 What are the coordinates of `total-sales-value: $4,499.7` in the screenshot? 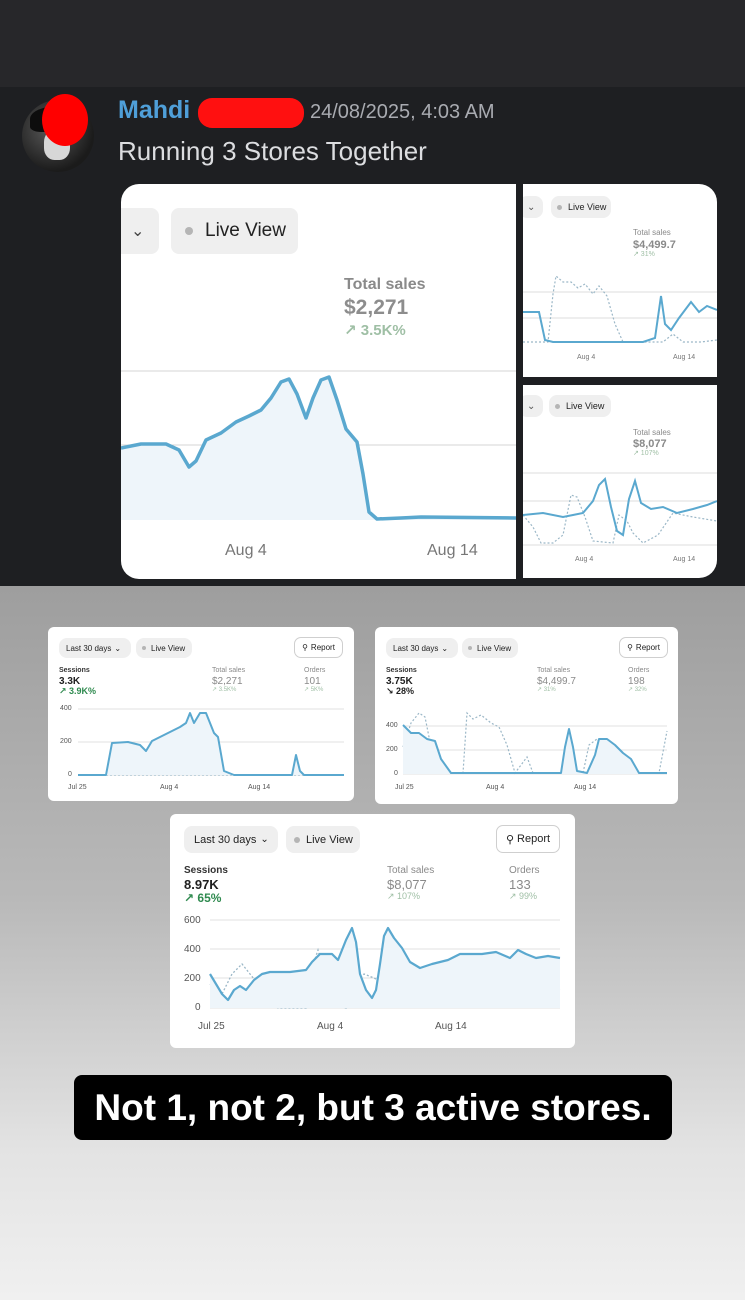 It's located at (556, 681).